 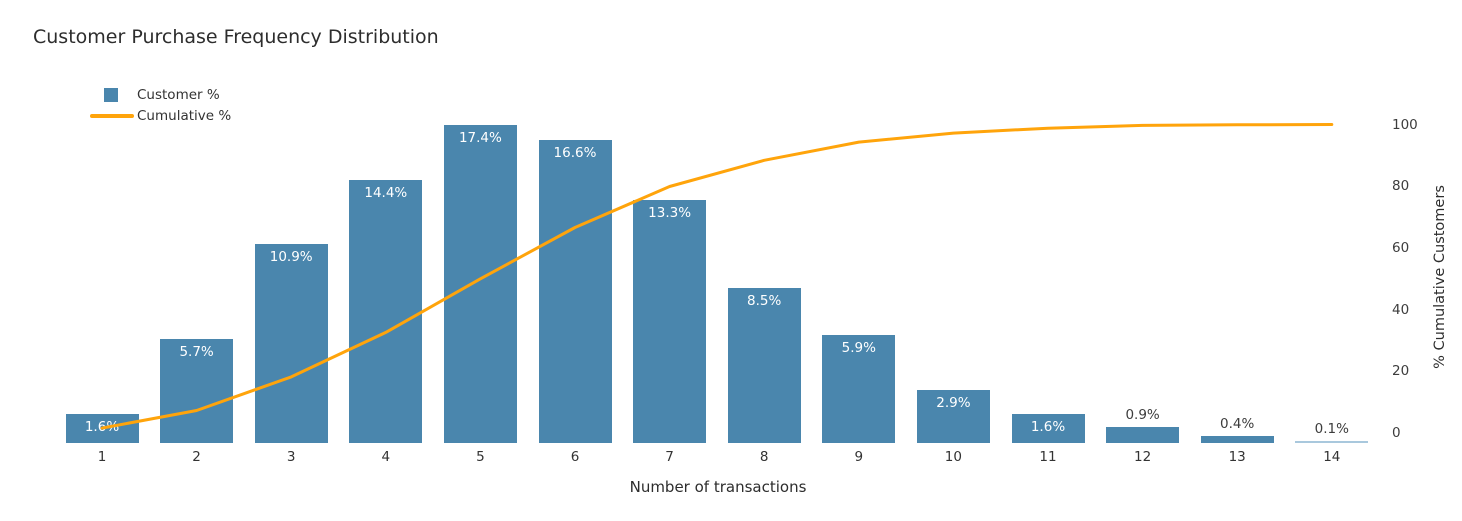 What do you see at coordinates (196, 351) in the screenshot?
I see `bar-value-label: 5.7%` at bounding box center [196, 351].